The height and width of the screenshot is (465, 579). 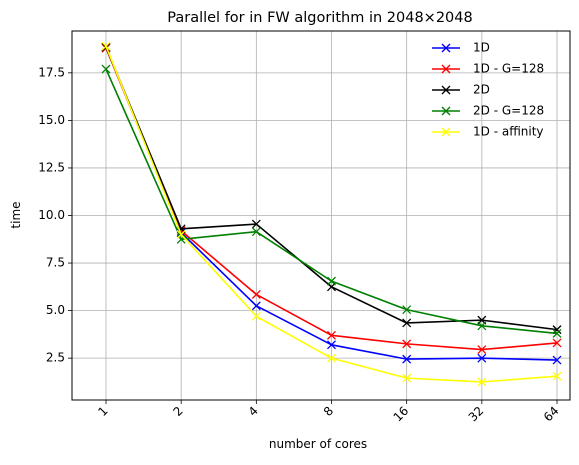 I want to click on legend-entry: 2D, so click(x=461, y=90).